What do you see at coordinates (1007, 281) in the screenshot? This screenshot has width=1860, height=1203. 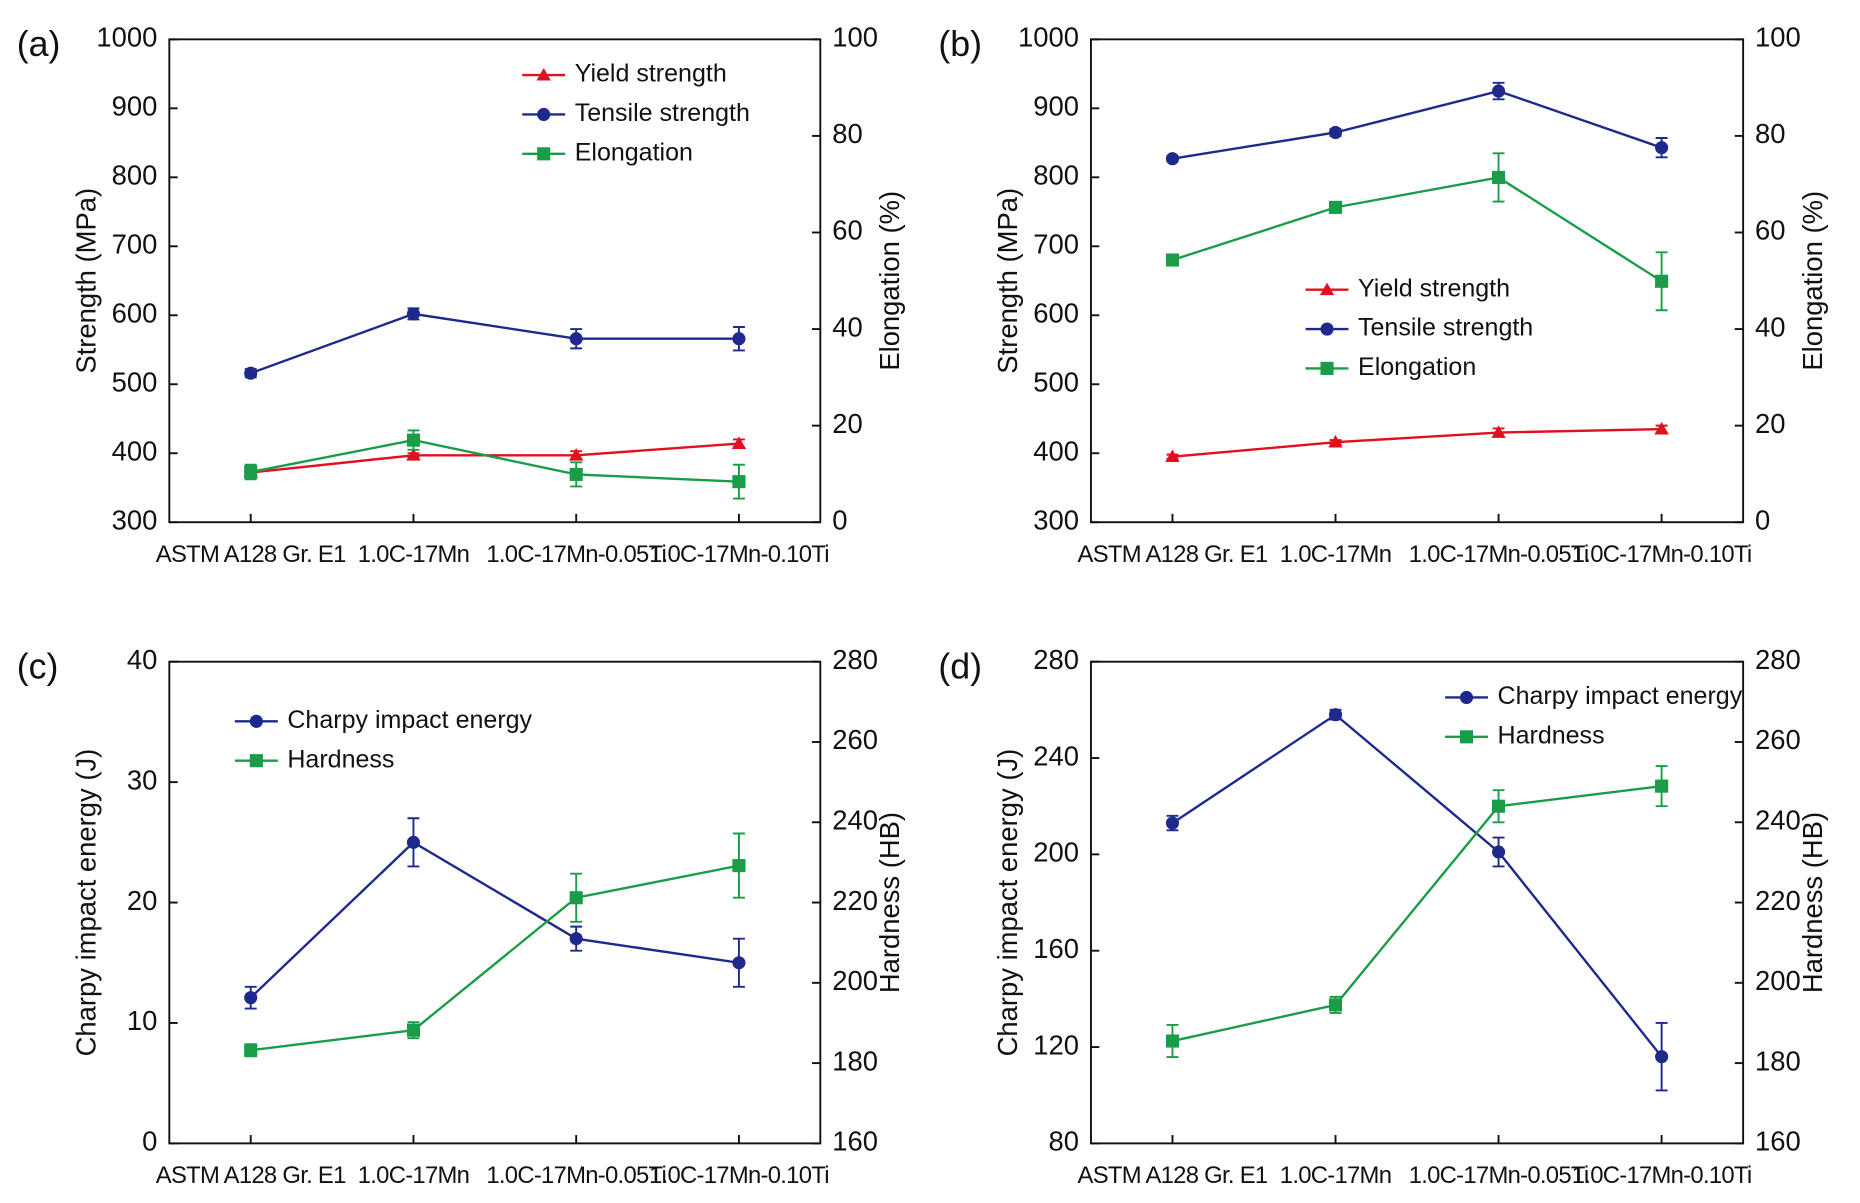 I see `y-axis-label: Strength (MPa)` at bounding box center [1007, 281].